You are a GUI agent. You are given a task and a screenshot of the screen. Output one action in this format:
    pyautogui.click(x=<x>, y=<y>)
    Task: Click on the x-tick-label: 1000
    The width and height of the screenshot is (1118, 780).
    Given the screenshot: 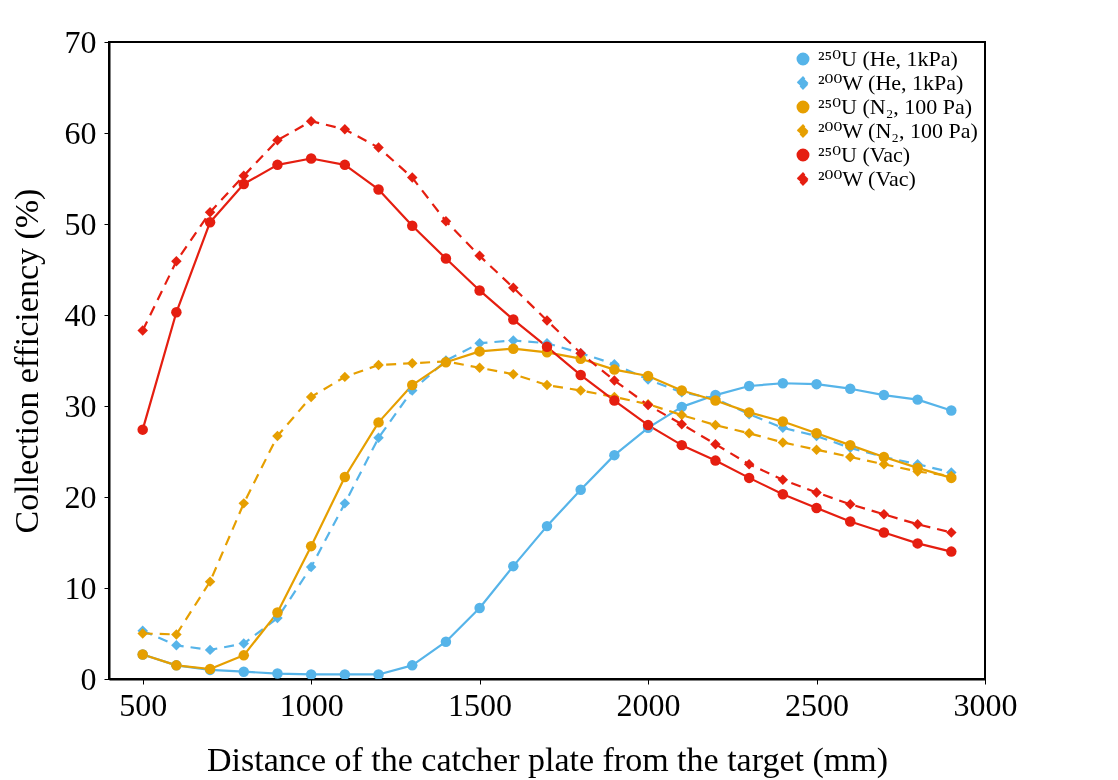 What is the action you would take?
    pyautogui.click(x=311, y=704)
    